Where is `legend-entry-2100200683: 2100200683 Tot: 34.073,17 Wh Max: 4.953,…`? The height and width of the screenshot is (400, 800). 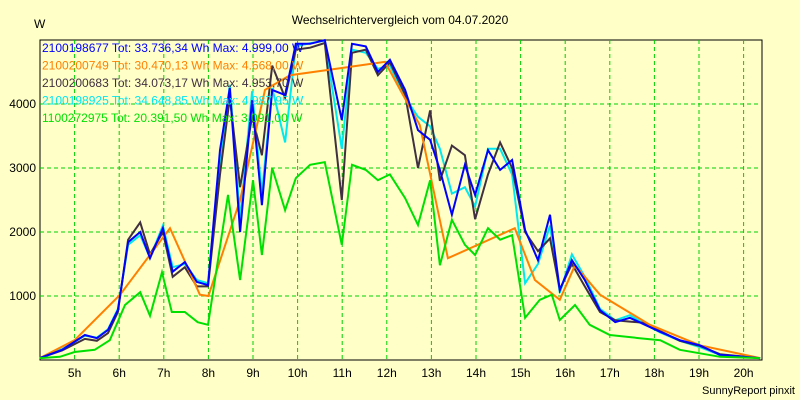 legend-entry-2100200683: 2100200683 Tot: 34.073,17 Wh Max: 4.953,… is located at coordinates (173, 83).